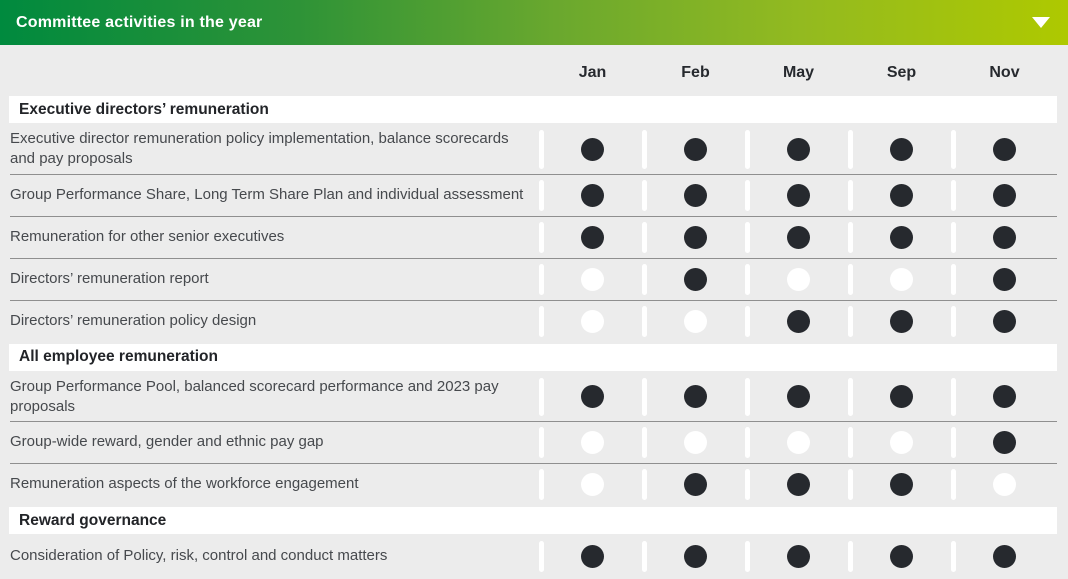 The image size is (1068, 579). What do you see at coordinates (534, 279) in the screenshot?
I see `table-row: Directors’ remuneration report` at bounding box center [534, 279].